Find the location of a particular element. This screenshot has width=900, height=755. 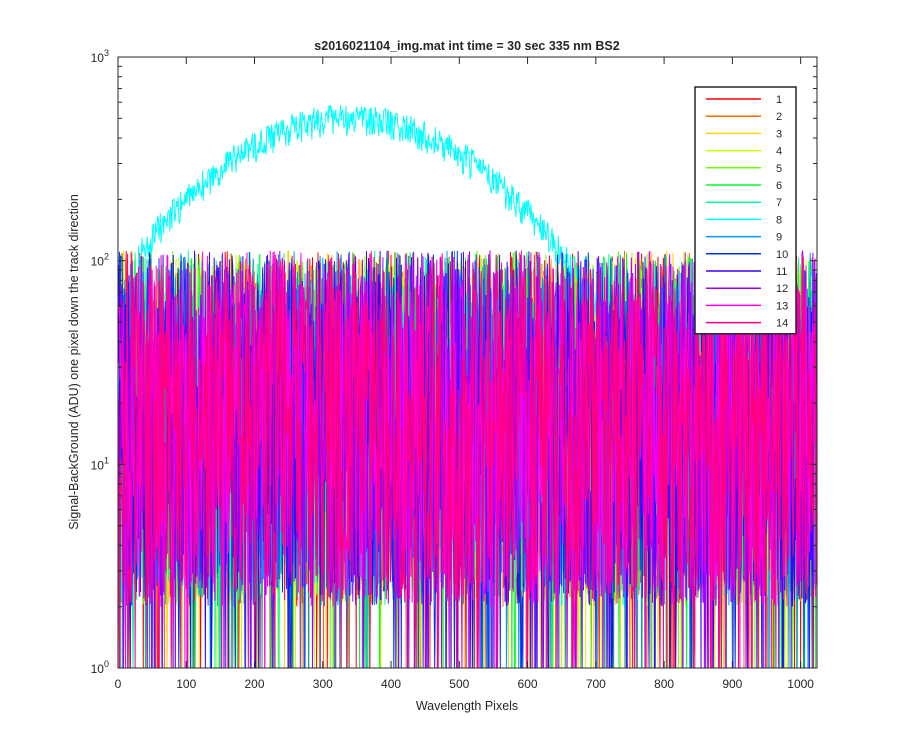

legend-box is located at coordinates (745, 210).